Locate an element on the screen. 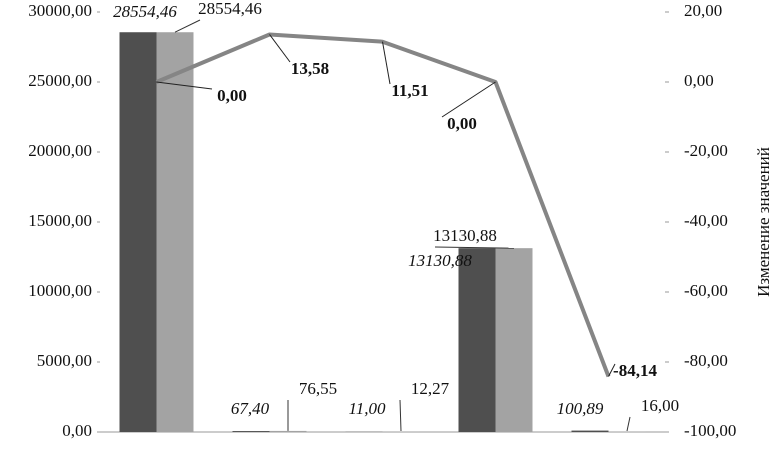  y2-tick-label: -20,00 is located at coordinates (706, 150).